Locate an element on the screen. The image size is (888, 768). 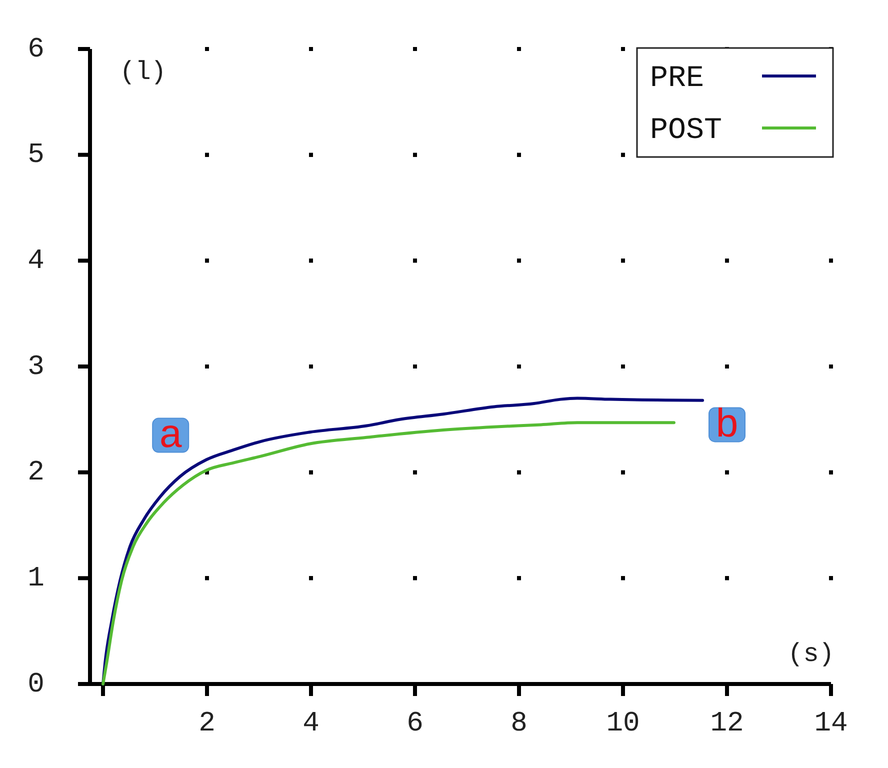
y-axis-title: (l) is located at coordinates (143, 71).